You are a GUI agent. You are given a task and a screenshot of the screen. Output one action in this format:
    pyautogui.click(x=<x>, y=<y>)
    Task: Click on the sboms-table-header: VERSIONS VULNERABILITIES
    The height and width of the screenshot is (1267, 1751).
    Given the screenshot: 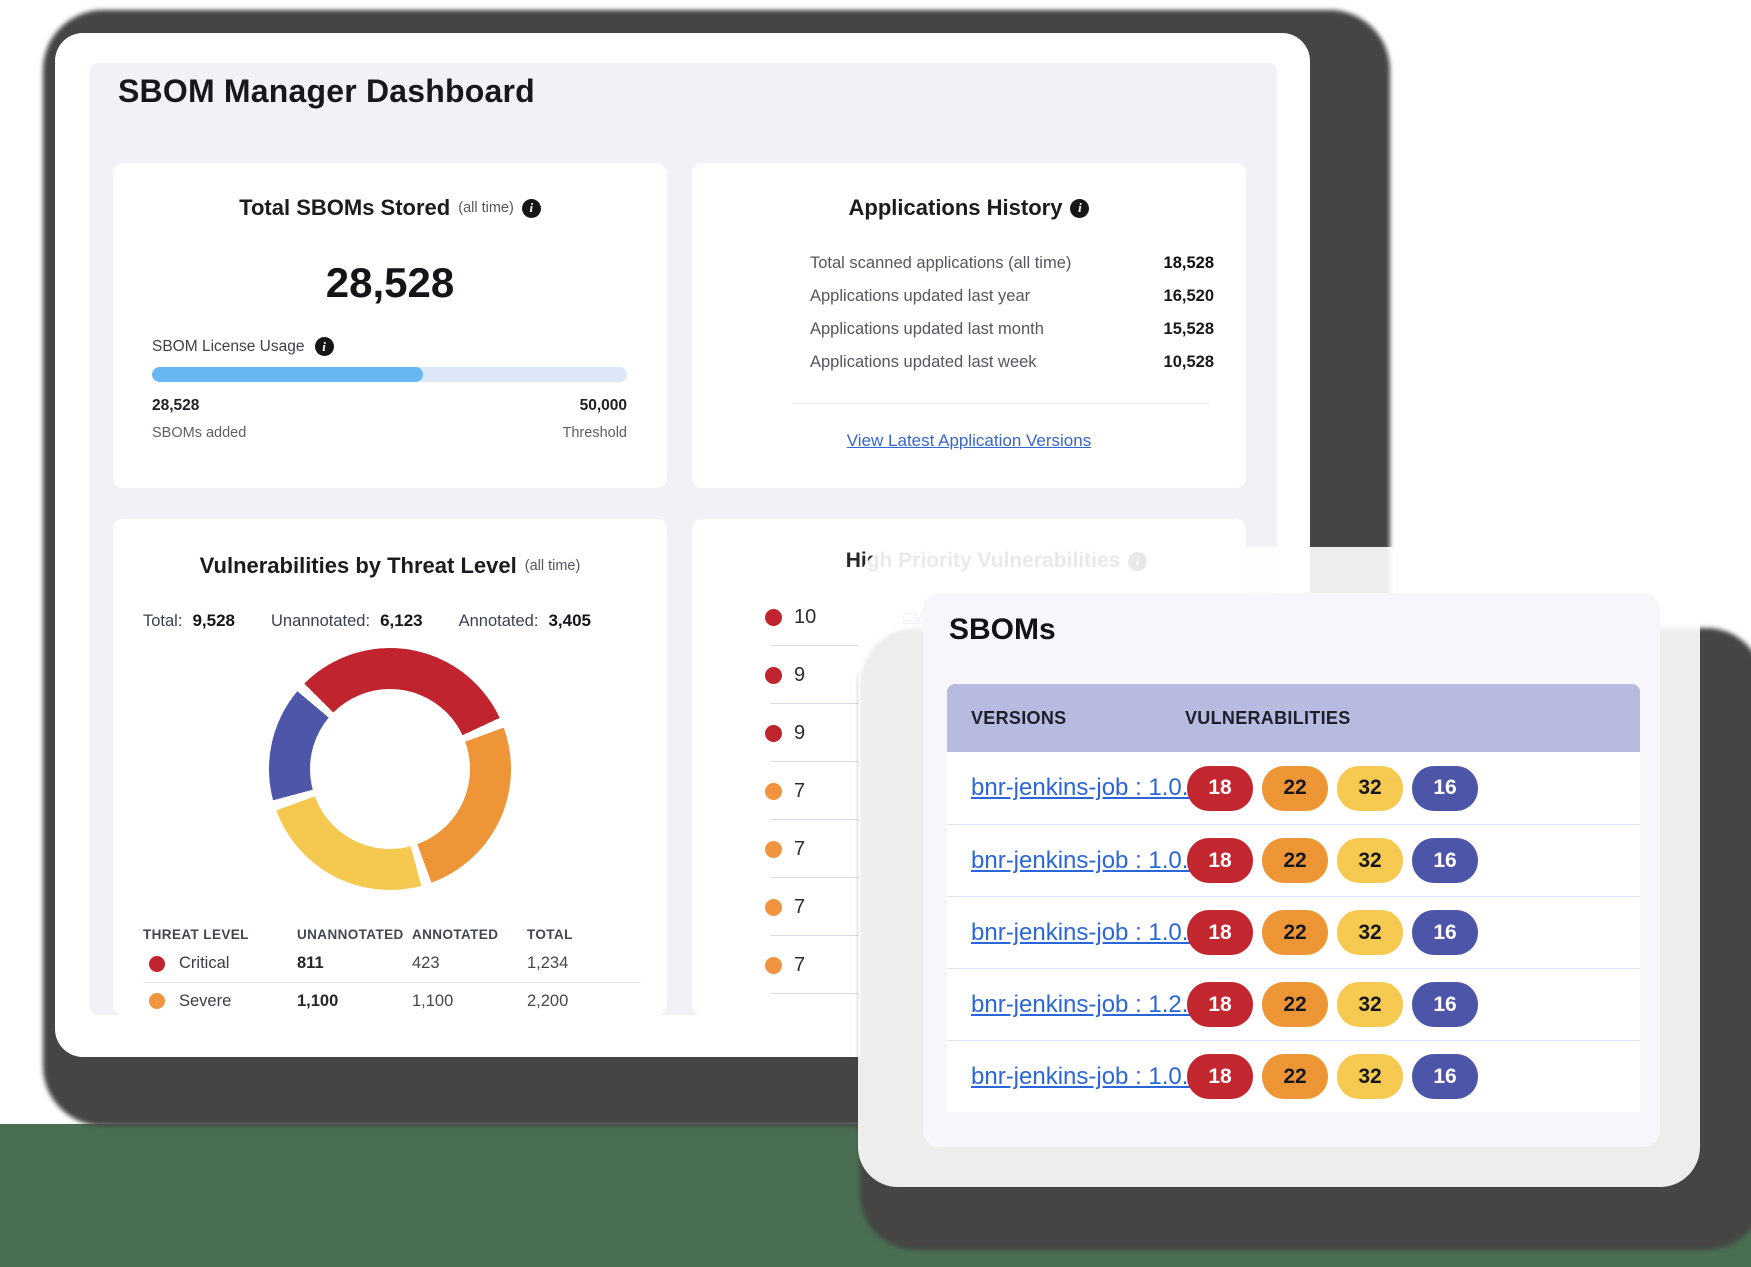 What is the action you would take?
    pyautogui.click(x=1293, y=718)
    